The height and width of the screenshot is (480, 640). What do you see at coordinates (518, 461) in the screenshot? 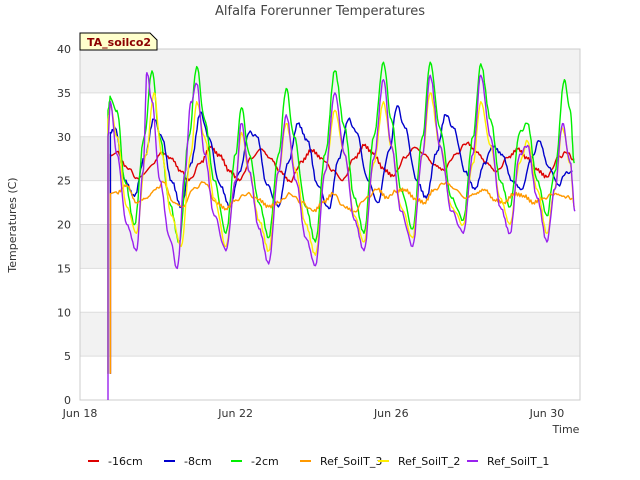
I see `legend-label: Ref_SoilT_1` at bounding box center [518, 461].